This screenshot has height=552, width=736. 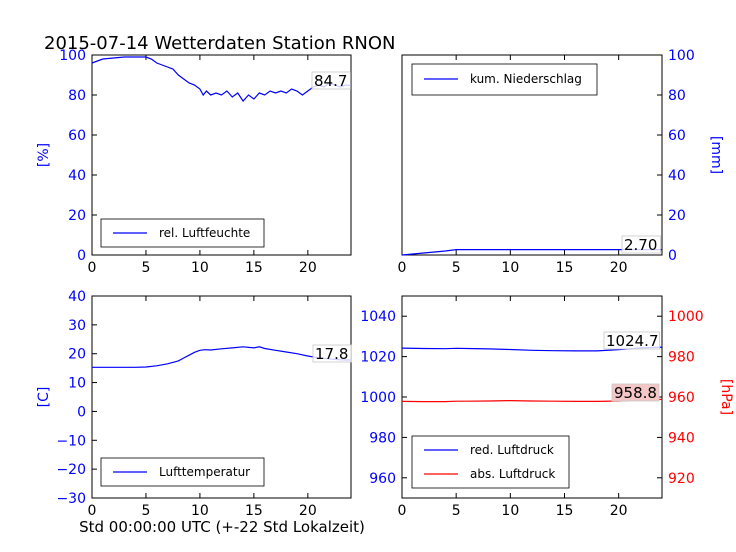 I want to click on y-axis-label: [C], so click(x=44, y=397).